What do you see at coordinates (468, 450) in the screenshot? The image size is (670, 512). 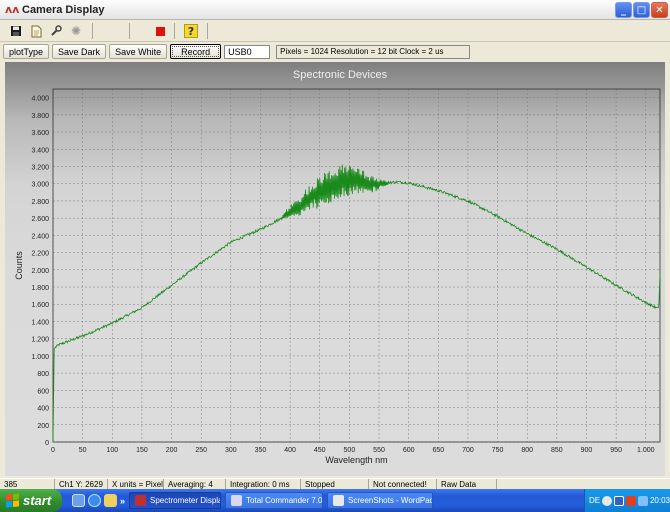 I see `x-tick-label: 700` at bounding box center [468, 450].